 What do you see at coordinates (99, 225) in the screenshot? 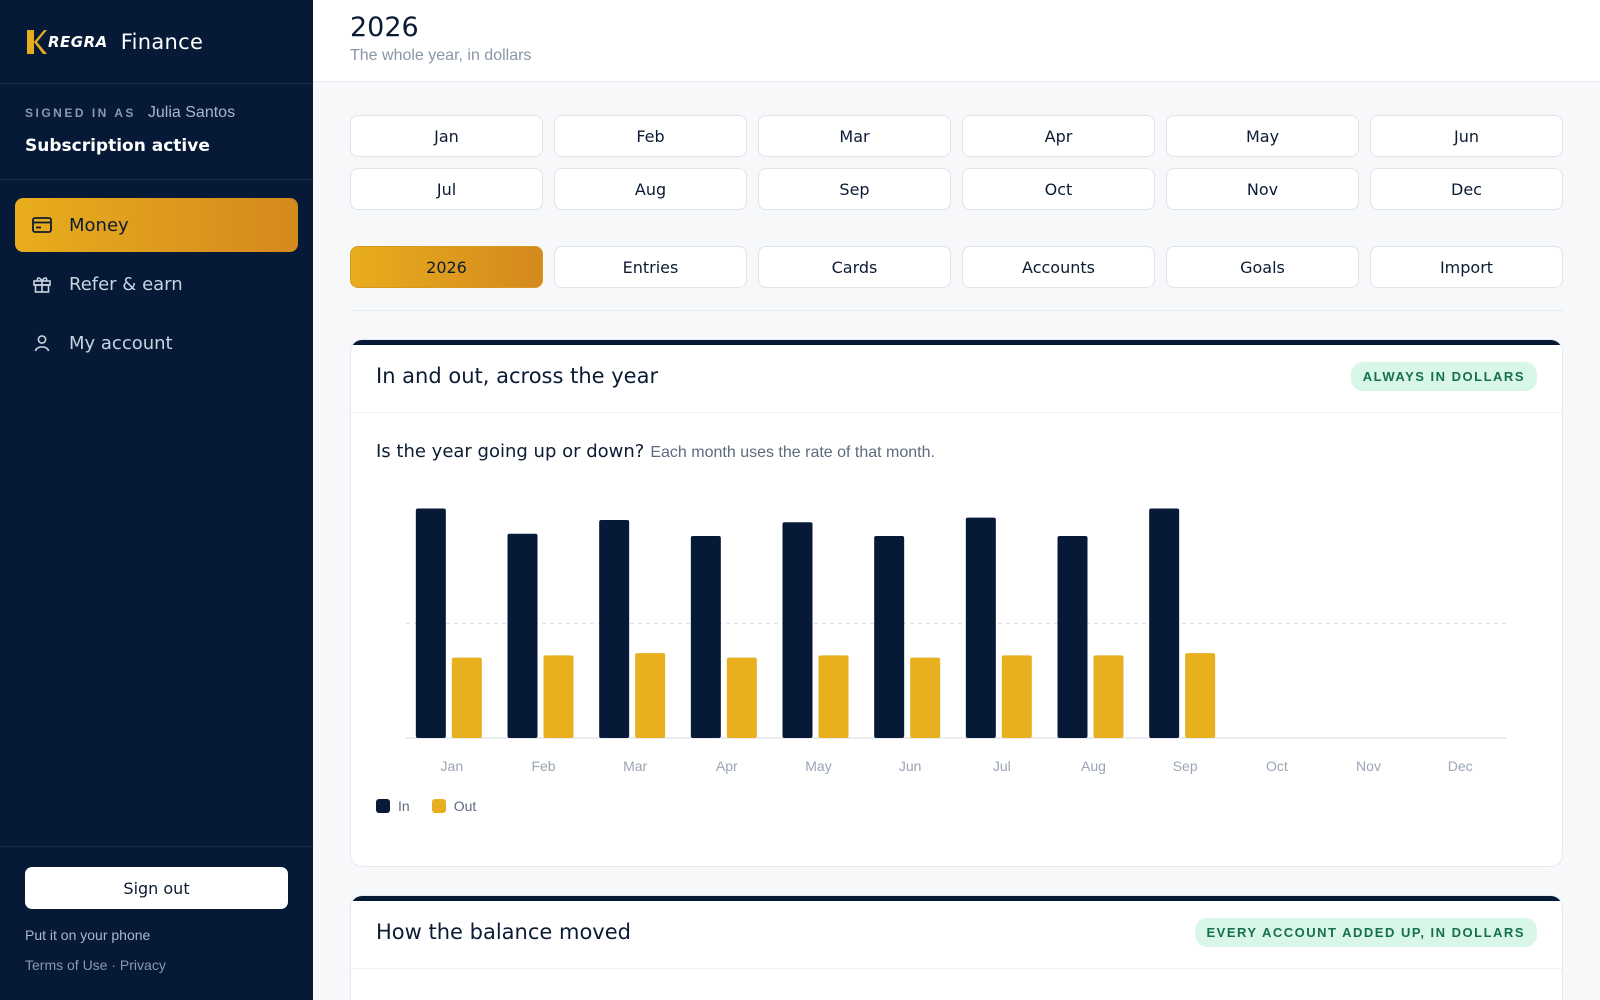
I see `sidebar-item-label: Money` at bounding box center [99, 225].